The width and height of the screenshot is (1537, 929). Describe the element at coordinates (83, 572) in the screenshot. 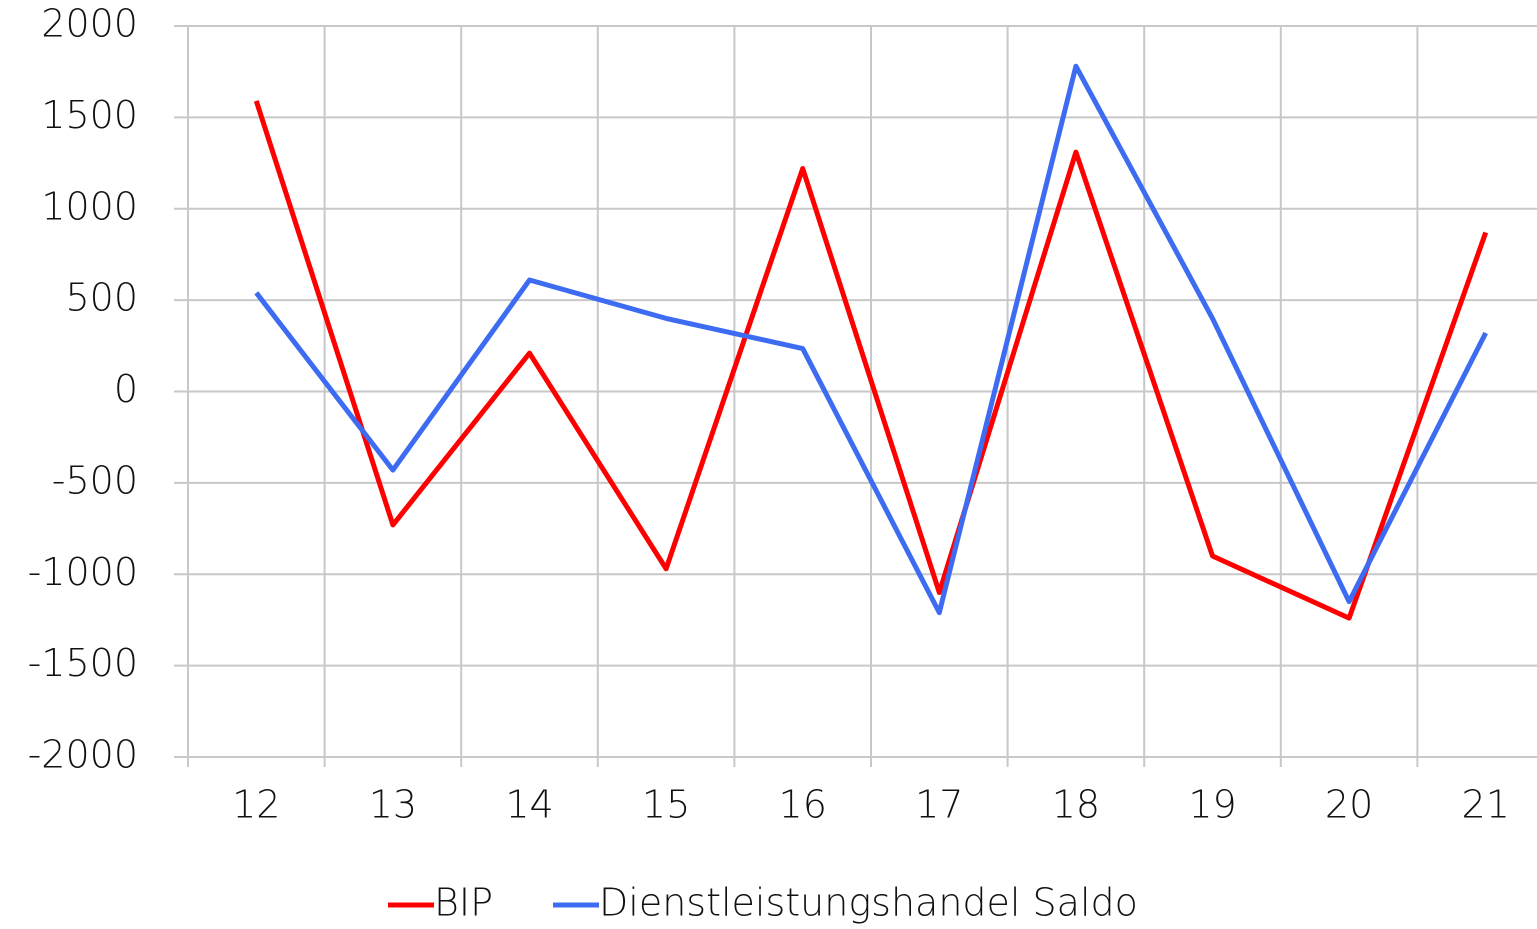

I see `y-tick-label: -1000` at that location.